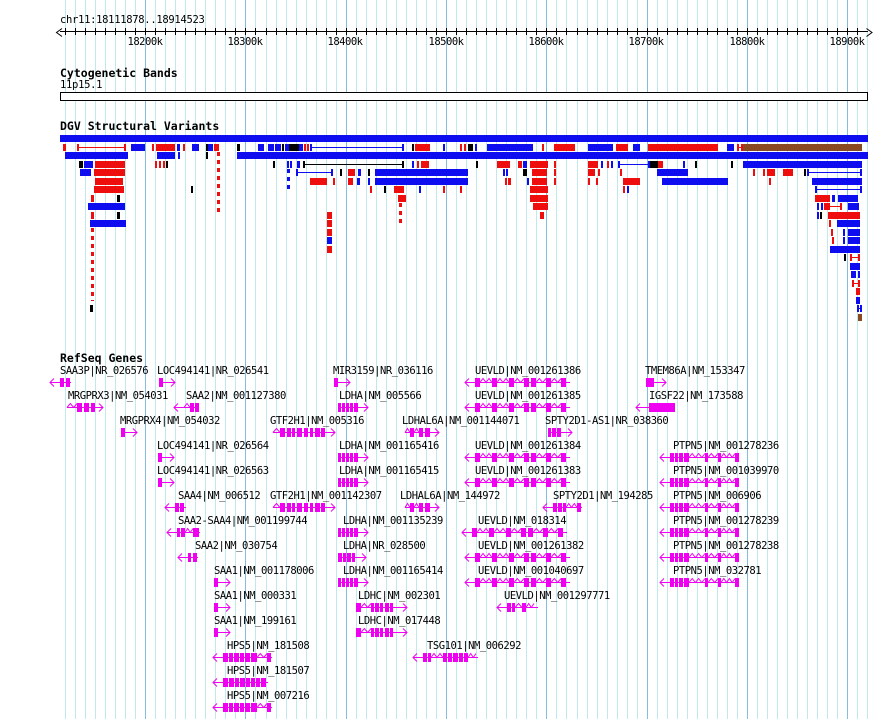 Image resolution: width=890 pixels, height=719 pixels. Describe the element at coordinates (384, 546) in the screenshot. I see `gene-label: LDHA|NR_028500` at that location.